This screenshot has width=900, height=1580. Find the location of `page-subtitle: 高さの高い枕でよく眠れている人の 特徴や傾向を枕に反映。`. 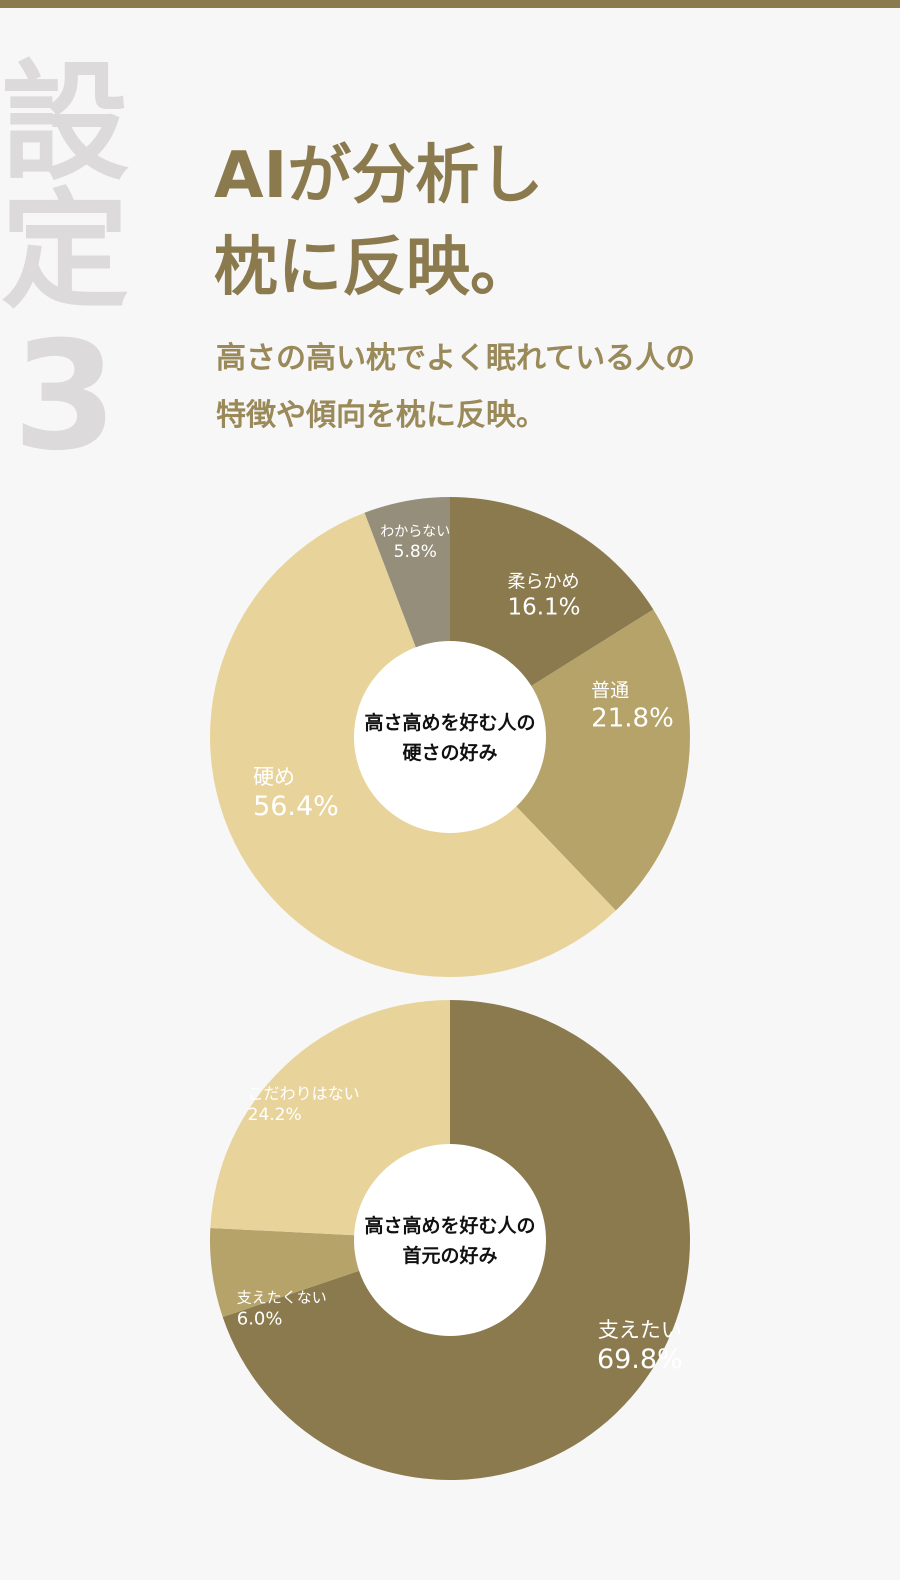

page-subtitle: 高さの高い枕でよく眠れている人の 特徴や傾向を枕に反映。 is located at coordinates (546, 387).